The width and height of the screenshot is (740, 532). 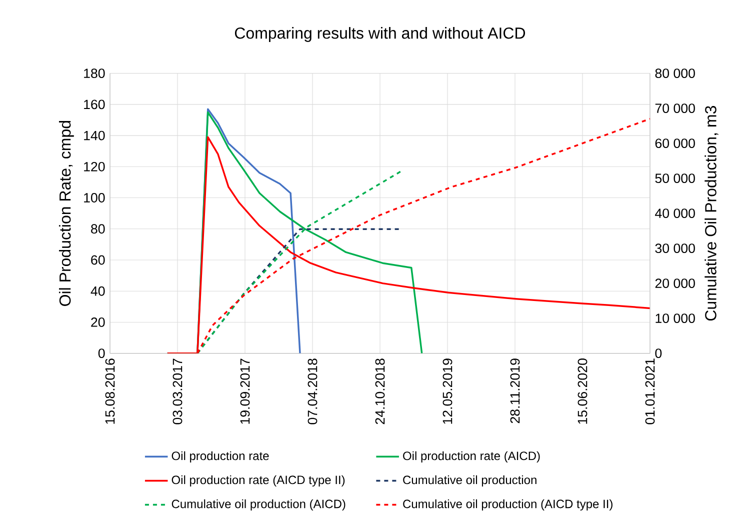 What do you see at coordinates (507, 505) in the screenshot?
I see `legend-label: Cumulative oil production (AICD type II)` at bounding box center [507, 505].